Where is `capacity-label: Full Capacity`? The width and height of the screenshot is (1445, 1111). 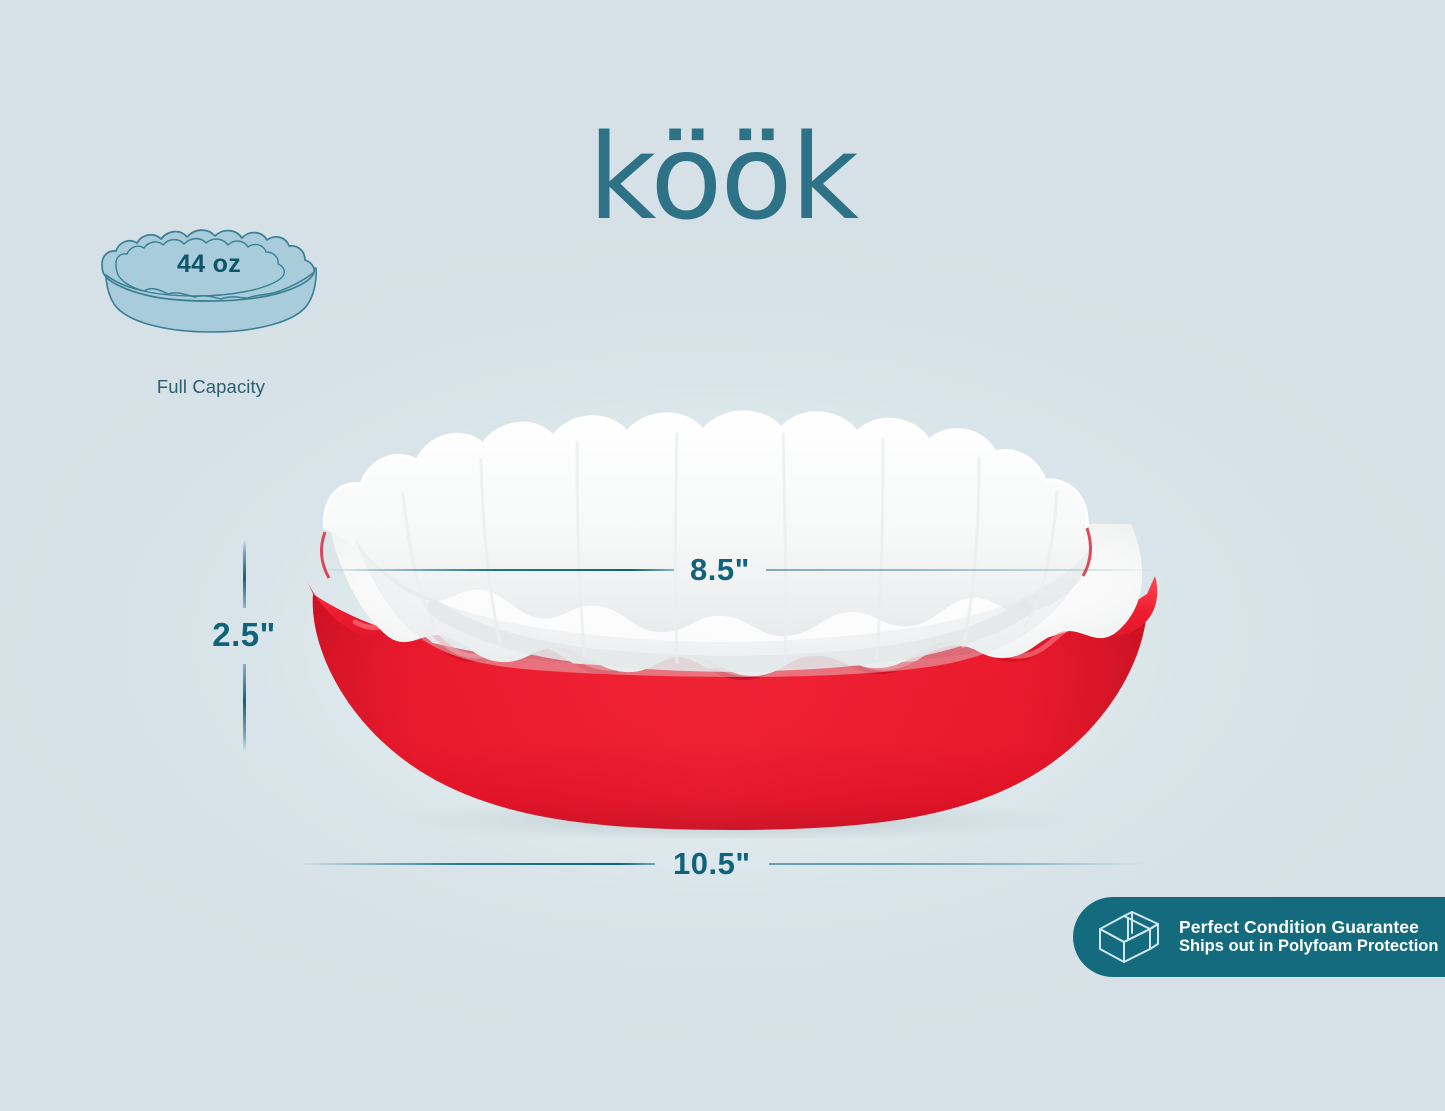 capacity-label: Full Capacity is located at coordinates (211, 386).